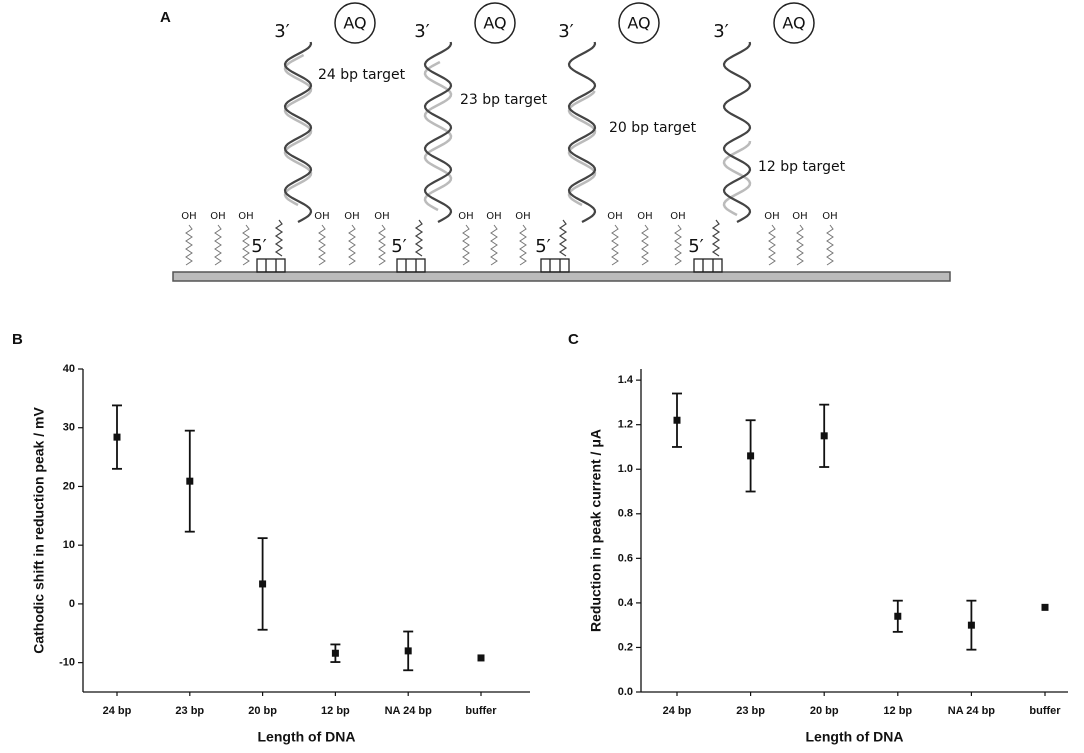 The image size is (1084, 753). What do you see at coordinates (625, 692) in the screenshot?
I see `y-tick-label: 0.0` at bounding box center [625, 692].